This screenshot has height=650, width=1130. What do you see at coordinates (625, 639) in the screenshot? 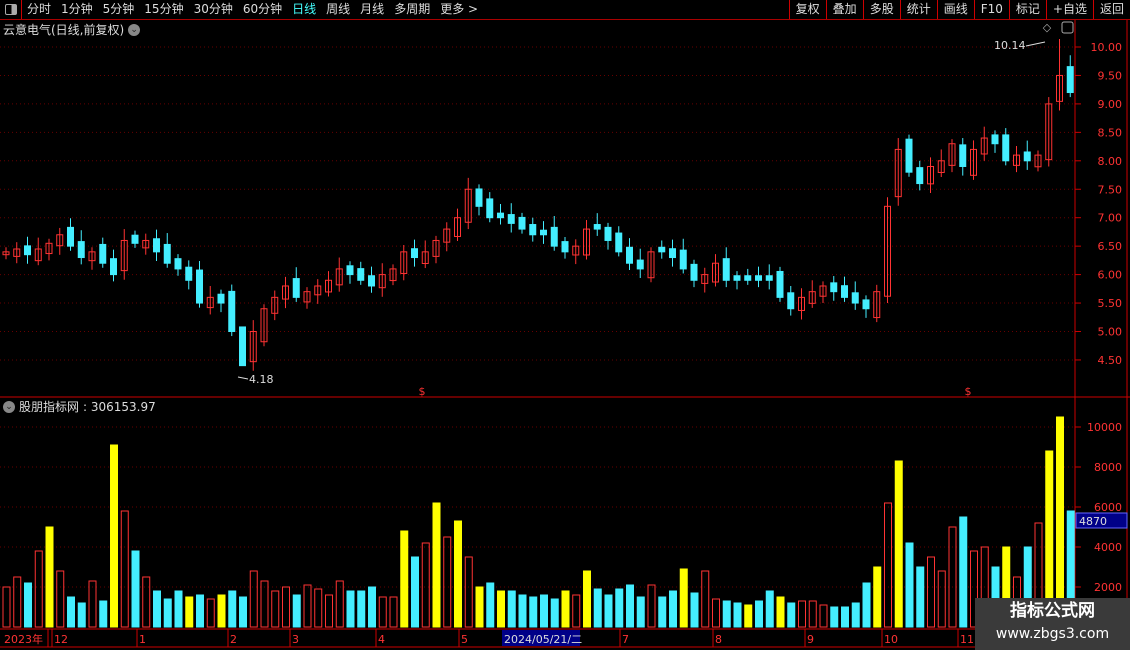
I see `date-label: 7` at bounding box center [625, 639].